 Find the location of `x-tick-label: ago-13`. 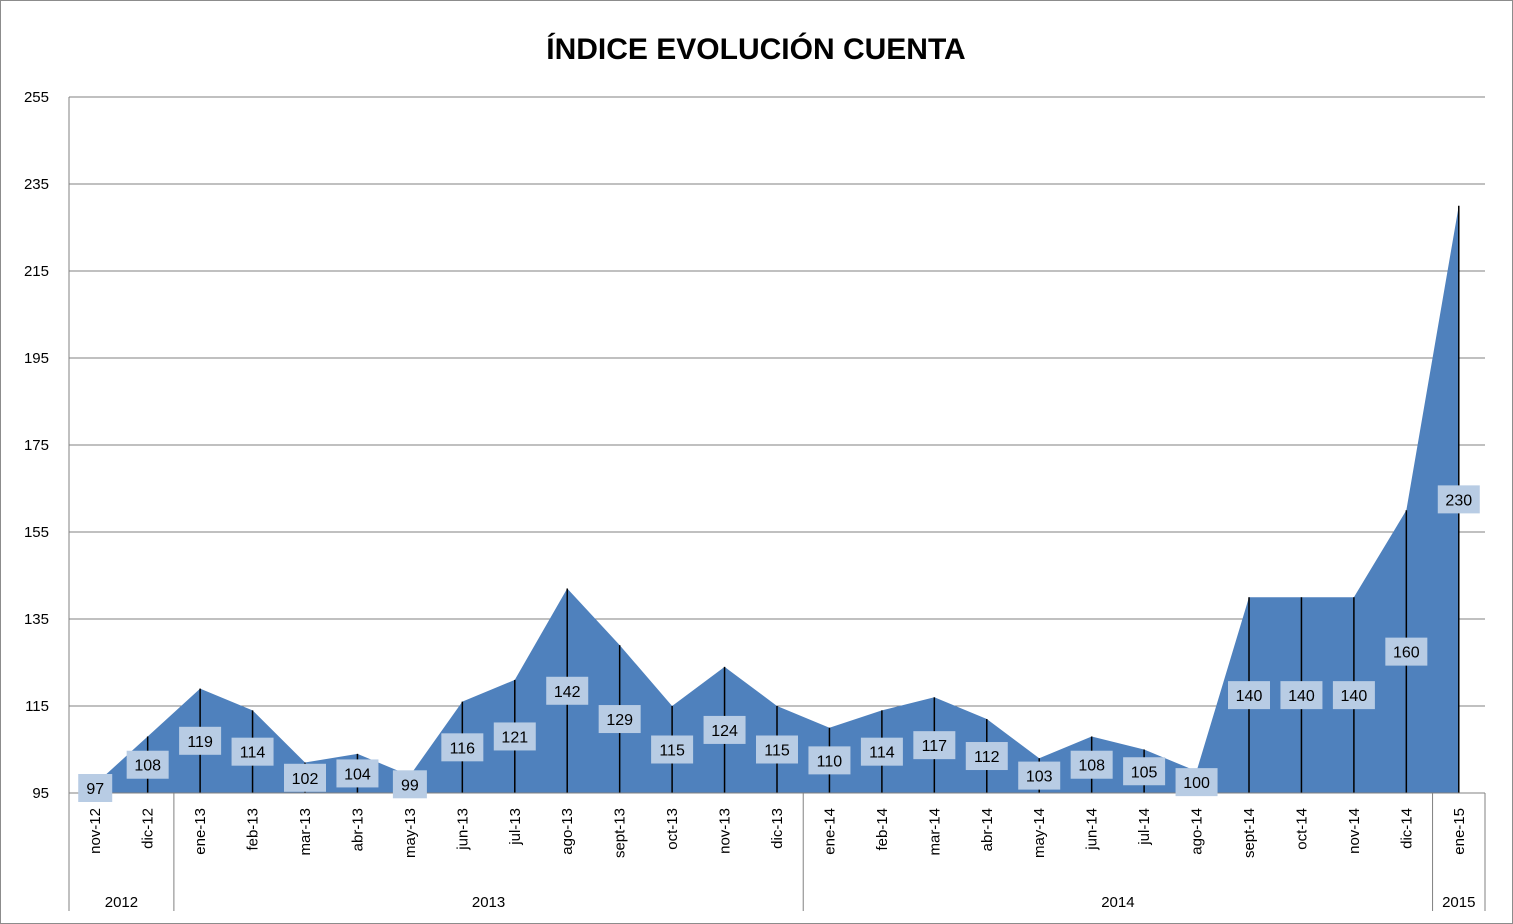

x-tick-label: ago-13 is located at coordinates (567, 831).